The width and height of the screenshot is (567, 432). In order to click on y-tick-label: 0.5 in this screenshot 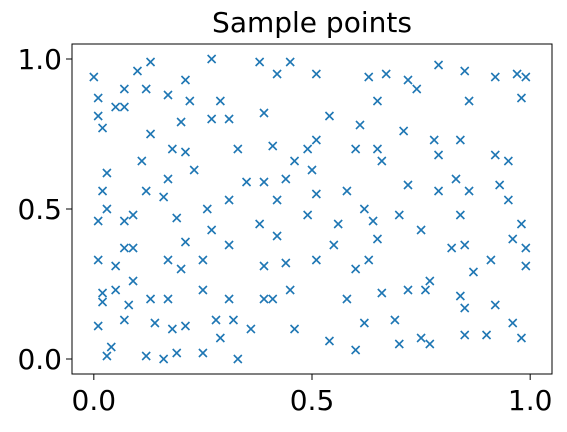, I will do `click(39, 209)`.